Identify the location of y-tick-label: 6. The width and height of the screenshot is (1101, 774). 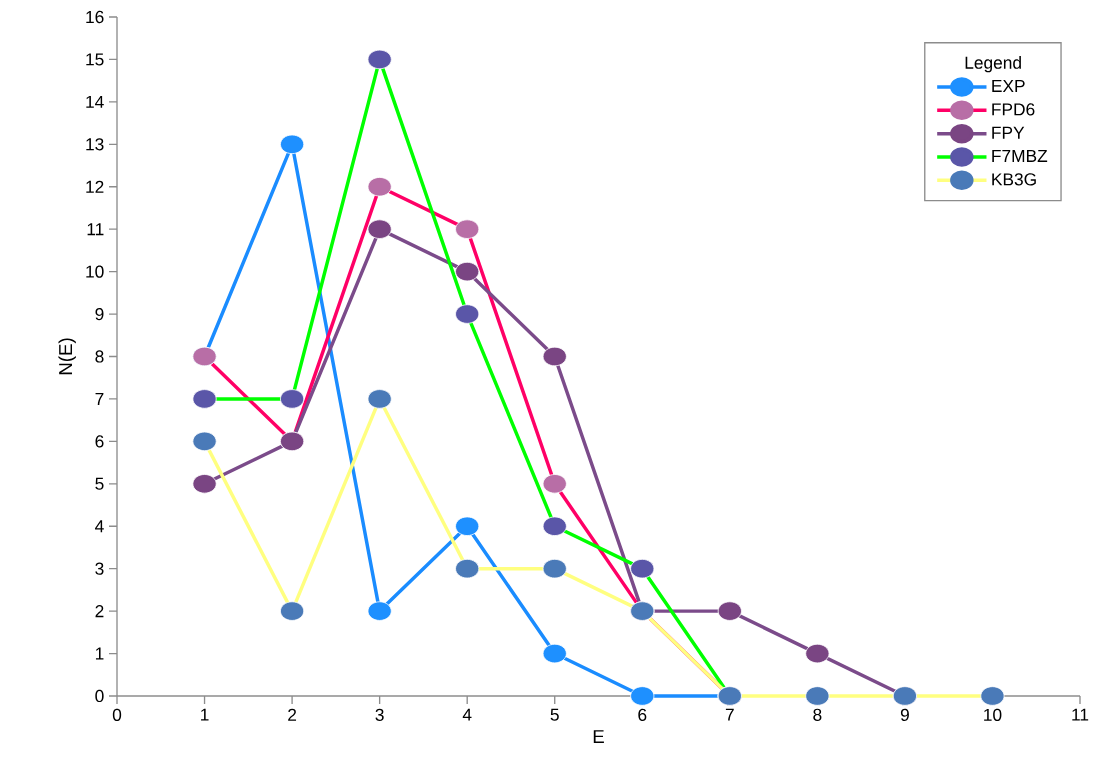
(99, 441).